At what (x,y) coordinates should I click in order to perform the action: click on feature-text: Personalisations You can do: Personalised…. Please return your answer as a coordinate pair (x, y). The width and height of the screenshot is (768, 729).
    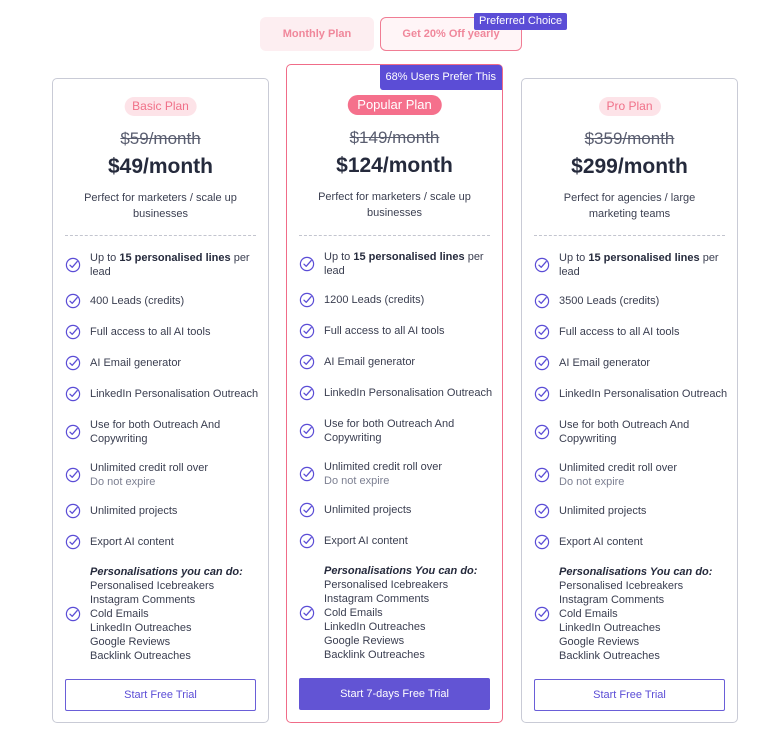
    Looking at the image, I should click on (636, 614).